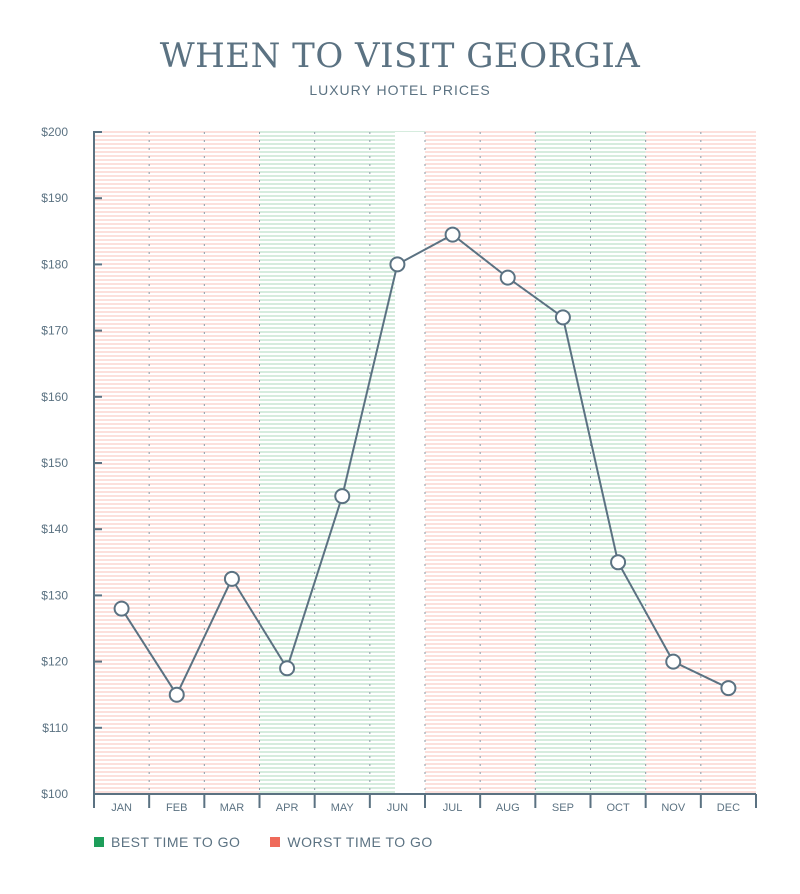 This screenshot has width=800, height=894. What do you see at coordinates (55, 728) in the screenshot?
I see `y-tick-label: $110` at bounding box center [55, 728].